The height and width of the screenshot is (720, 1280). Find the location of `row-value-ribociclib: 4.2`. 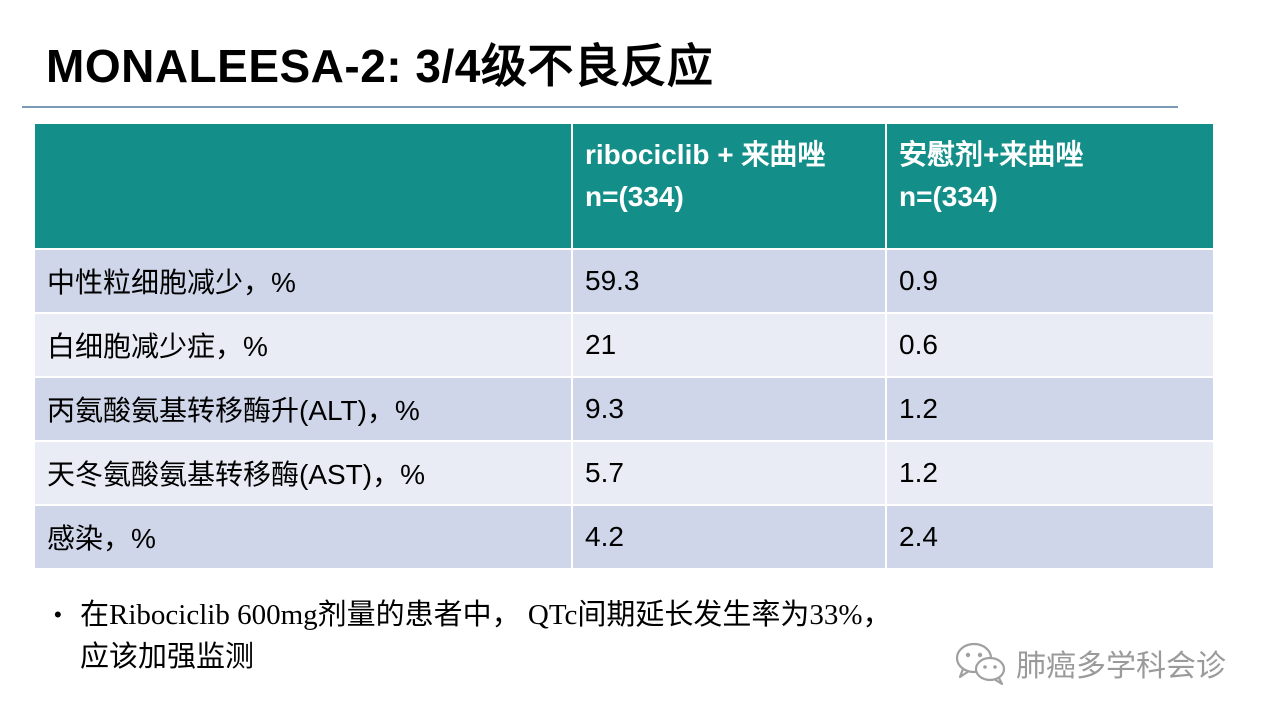

row-value-ribociclib: 4.2 is located at coordinates (729, 536).